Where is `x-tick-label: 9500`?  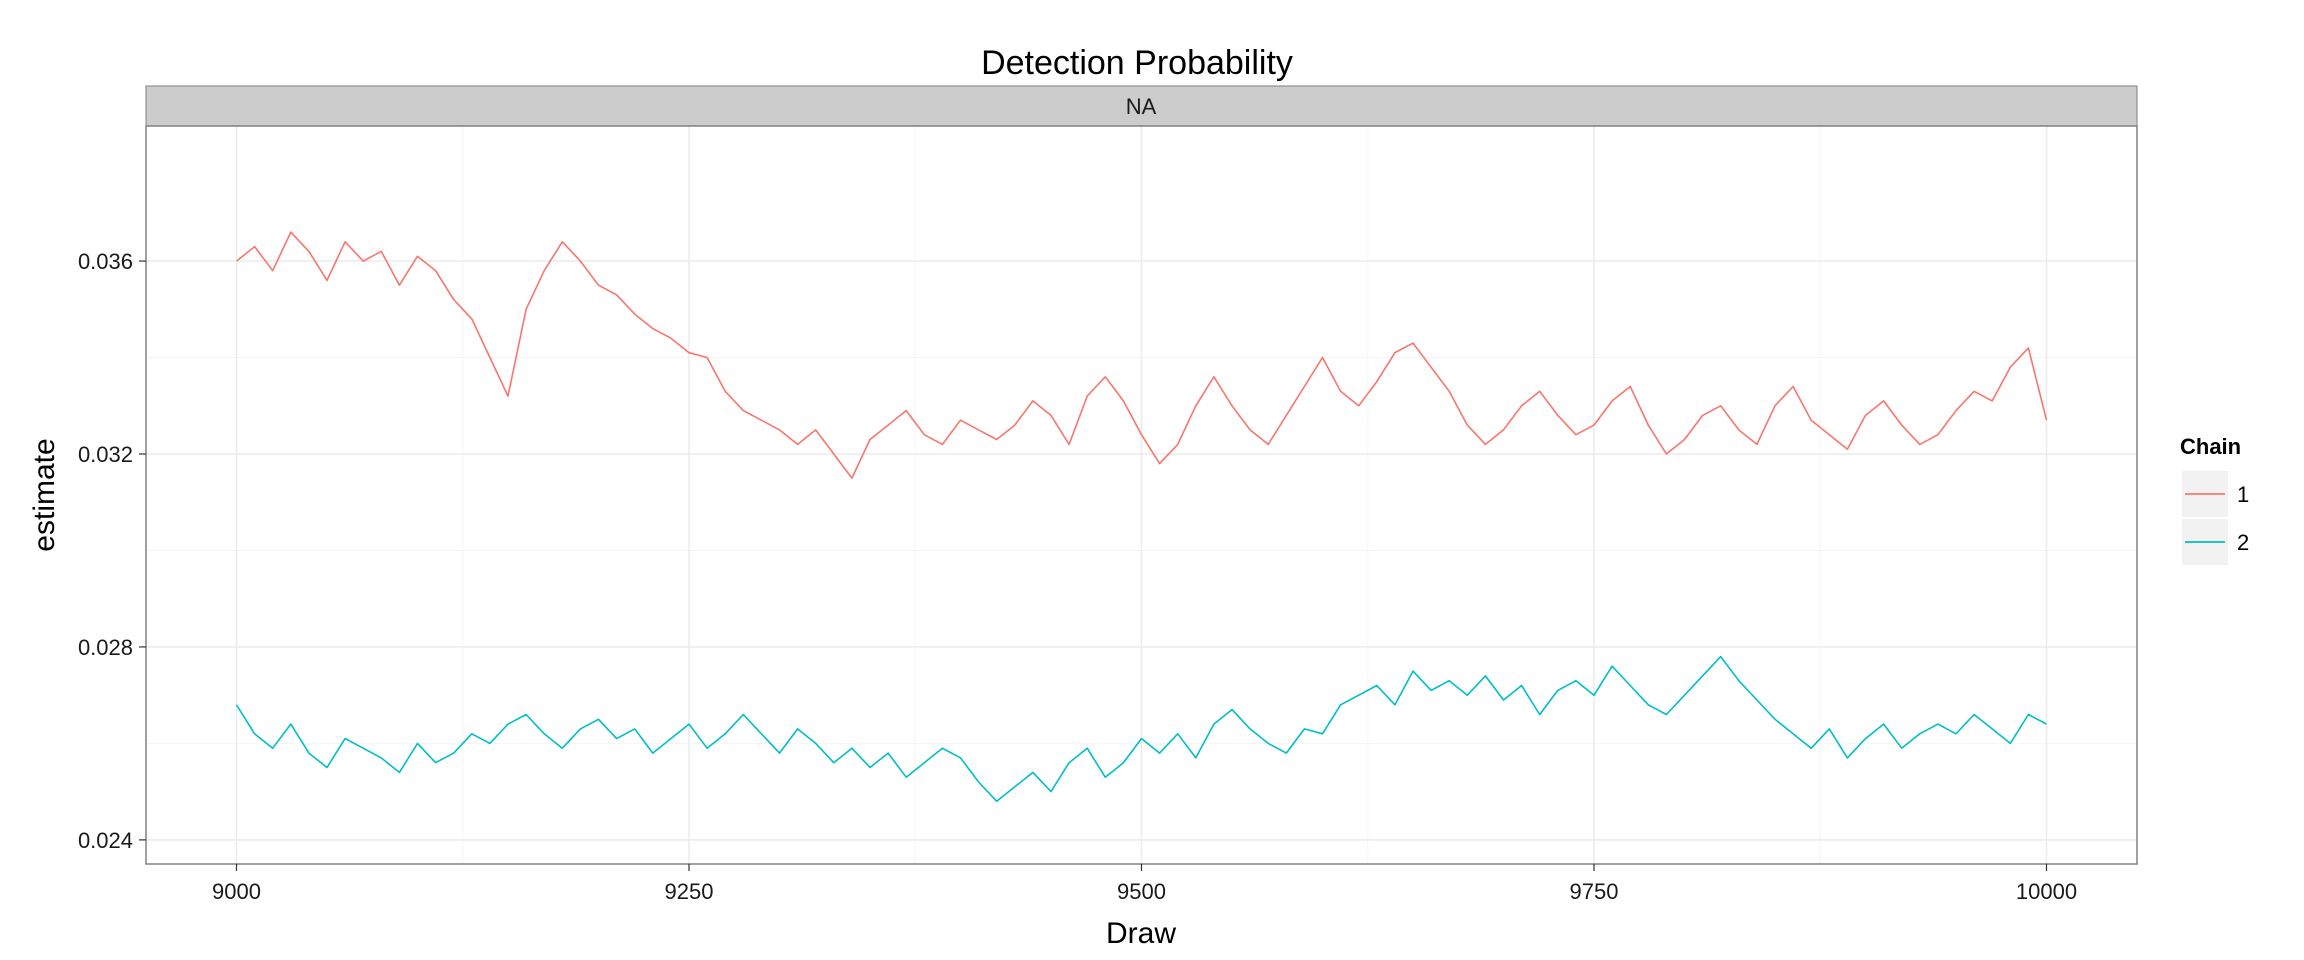
x-tick-label: 9500 is located at coordinates (1141, 891).